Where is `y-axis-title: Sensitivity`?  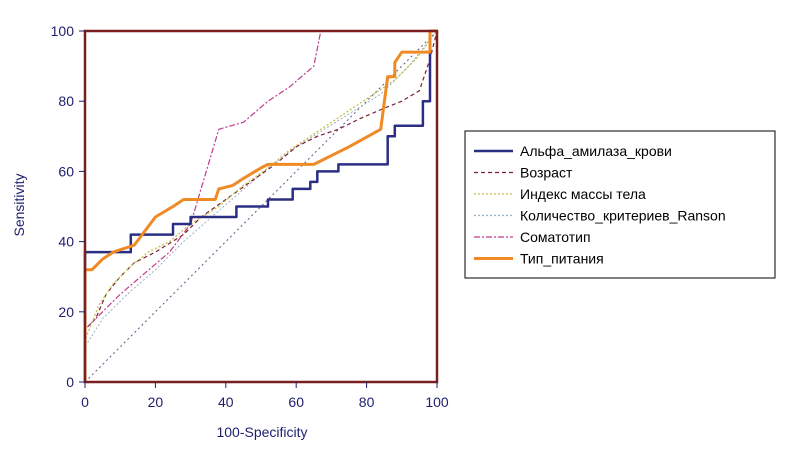 y-axis-title: Sensitivity is located at coordinates (19, 204).